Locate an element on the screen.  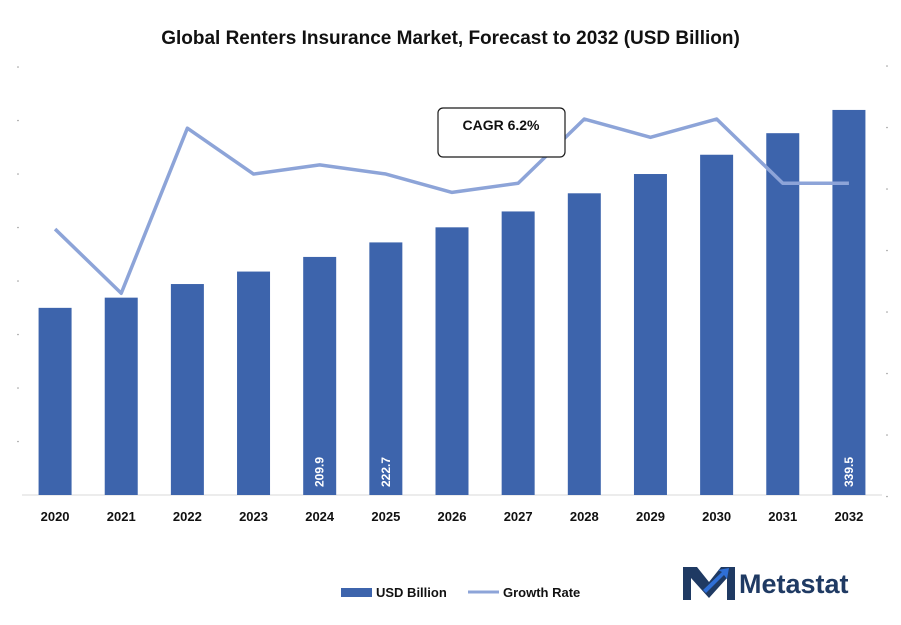
metastat-logo: Metastat is located at coordinates (766, 583).